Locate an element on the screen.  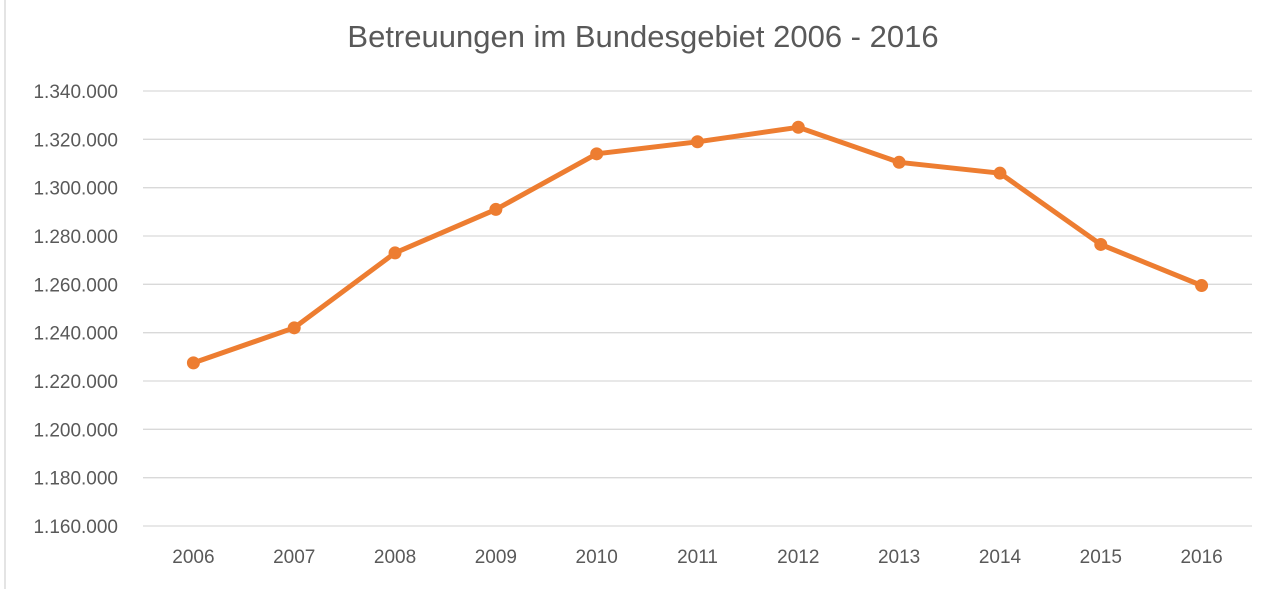
x-tick-label: 2010 is located at coordinates (597, 557).